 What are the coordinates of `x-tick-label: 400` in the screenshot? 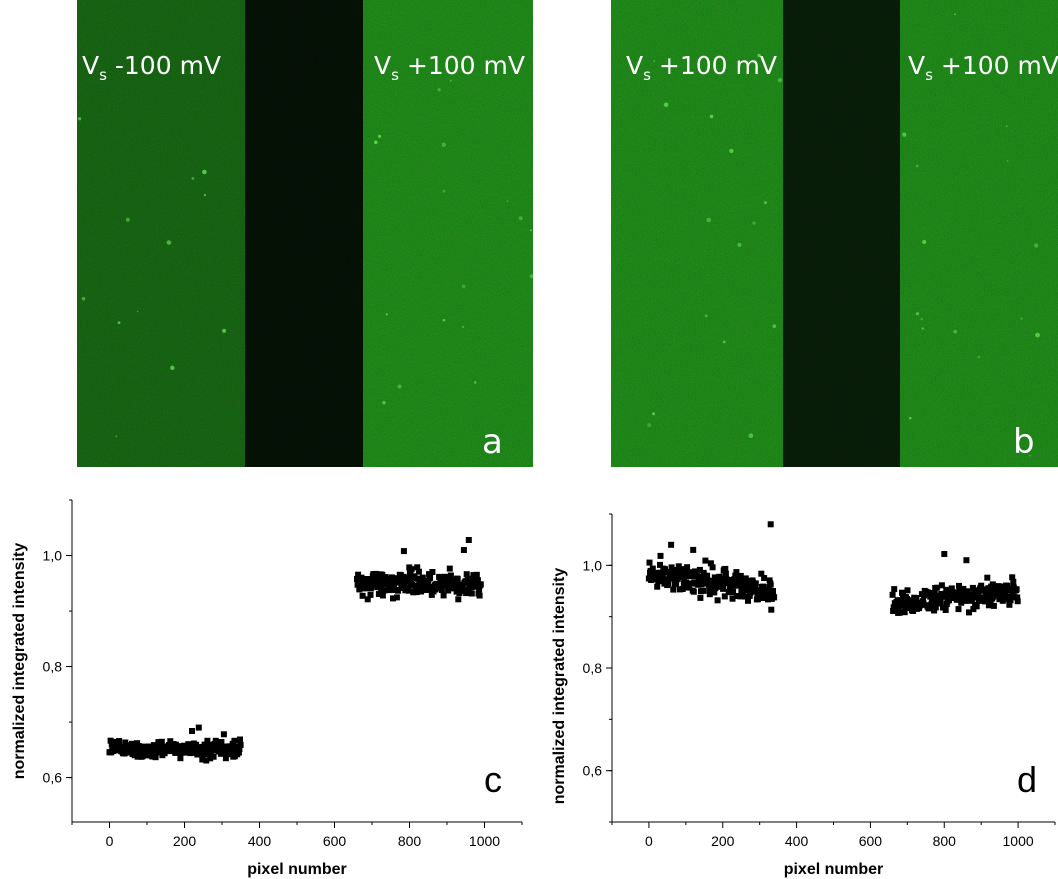 It's located at (797, 841).